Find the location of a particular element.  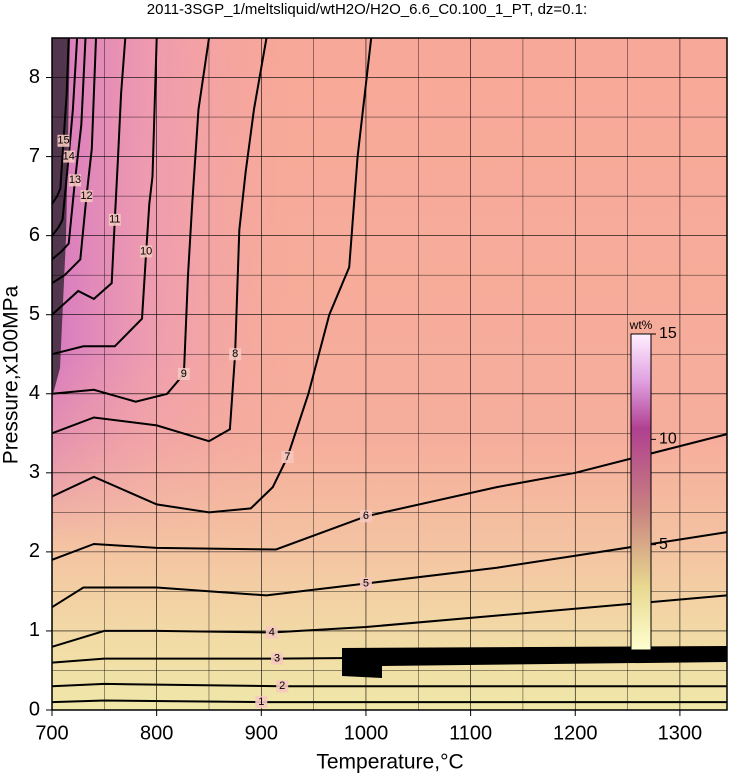

x-axis-label: Temperature,°C is located at coordinates (389, 762).